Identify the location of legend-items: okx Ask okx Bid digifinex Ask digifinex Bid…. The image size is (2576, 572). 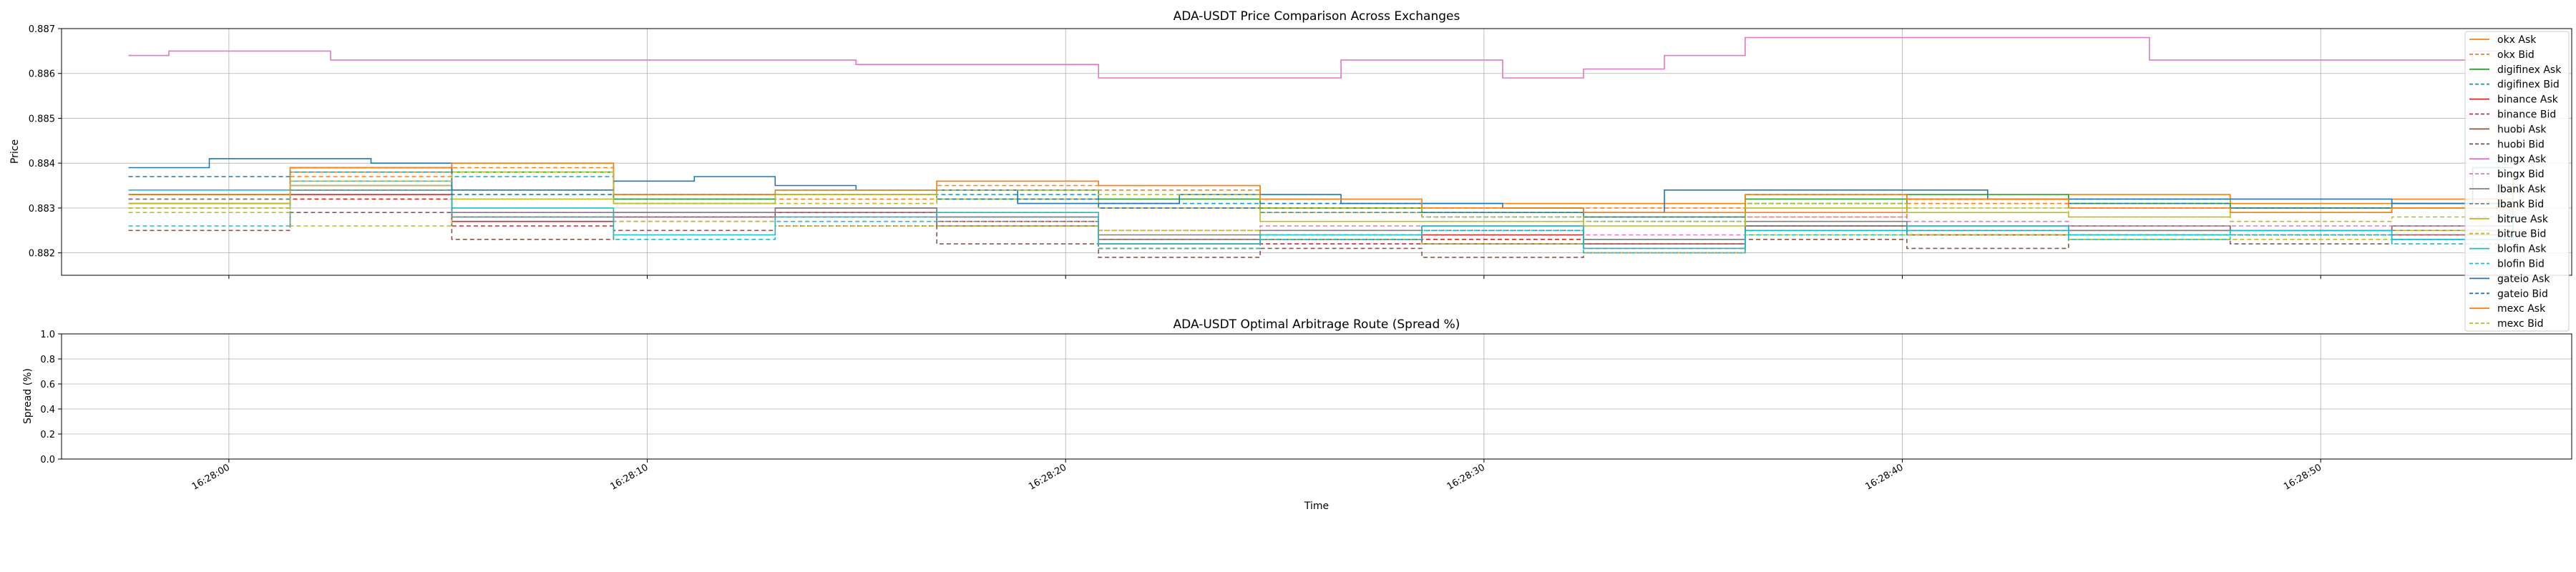
(2515, 182).